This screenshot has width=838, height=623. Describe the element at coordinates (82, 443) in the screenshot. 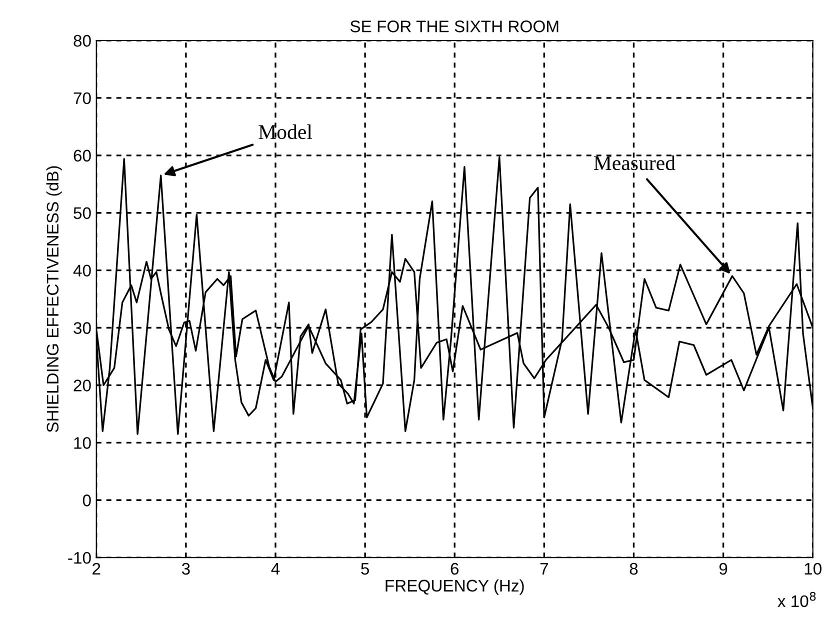

I see `y-tick-label: 10` at that location.